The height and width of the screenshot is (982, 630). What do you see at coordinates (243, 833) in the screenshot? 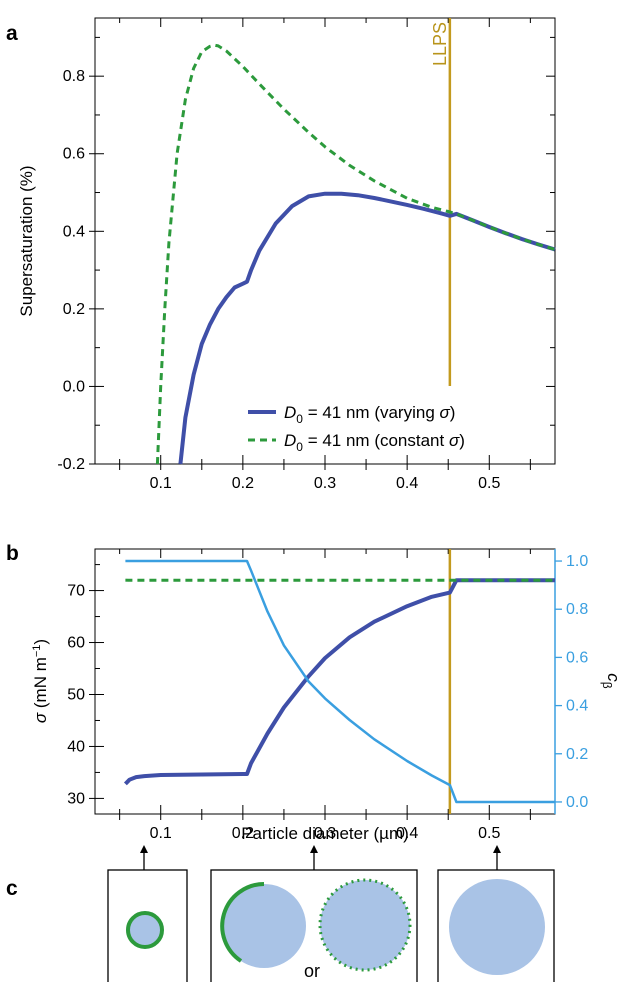
I see `b-x-tick-label: 0.2` at bounding box center [243, 833].